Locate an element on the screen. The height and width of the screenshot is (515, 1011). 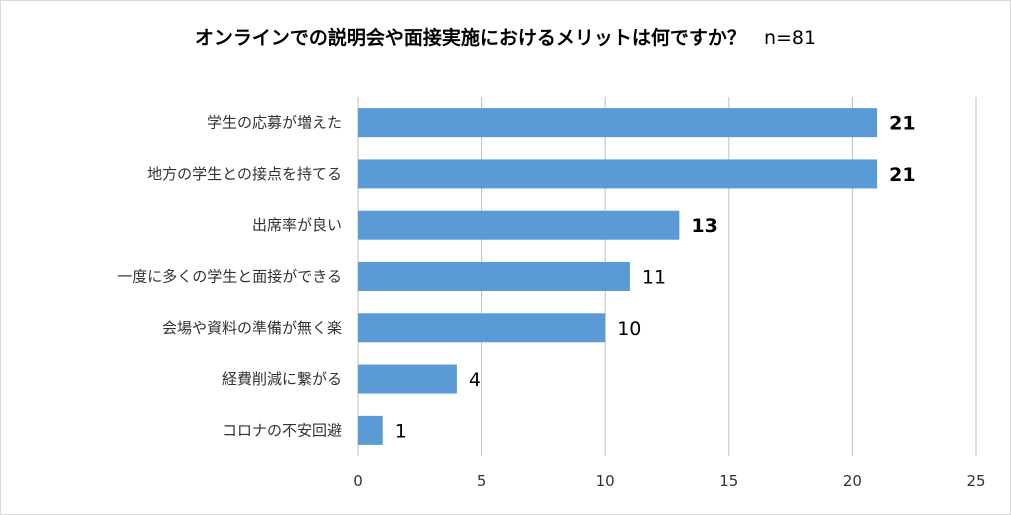
data-label: 13 is located at coordinates (704, 226).